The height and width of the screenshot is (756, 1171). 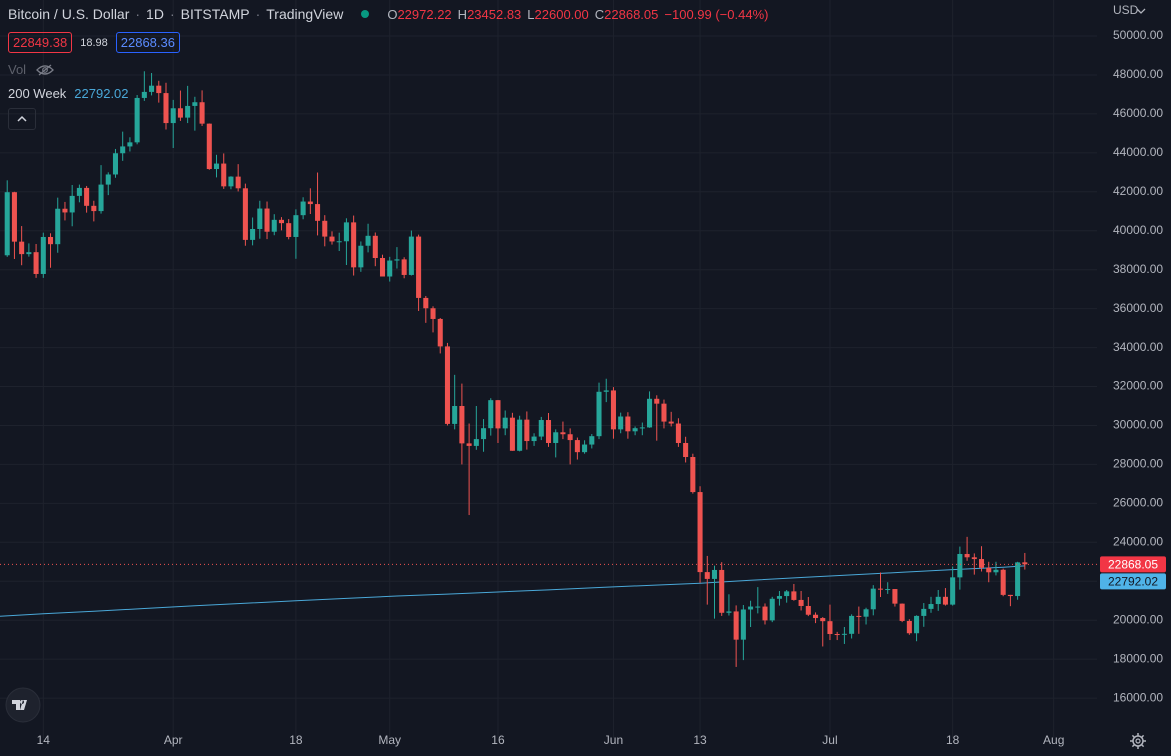 What do you see at coordinates (631, 14) in the screenshot?
I see `ohlc-value: 22868.05` at bounding box center [631, 14].